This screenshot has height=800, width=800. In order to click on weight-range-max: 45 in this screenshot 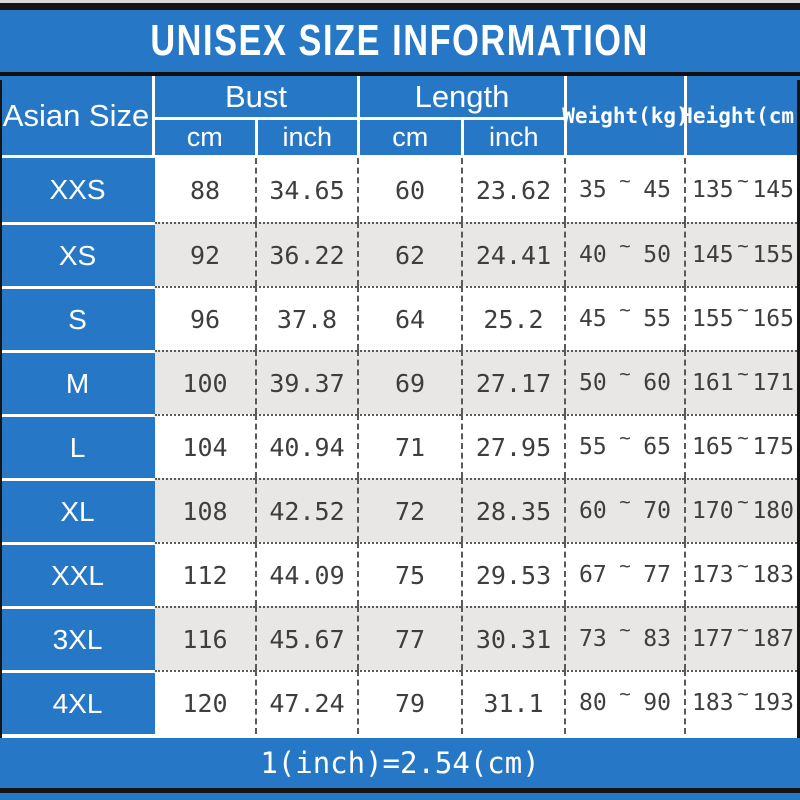, I will do `click(657, 190)`.